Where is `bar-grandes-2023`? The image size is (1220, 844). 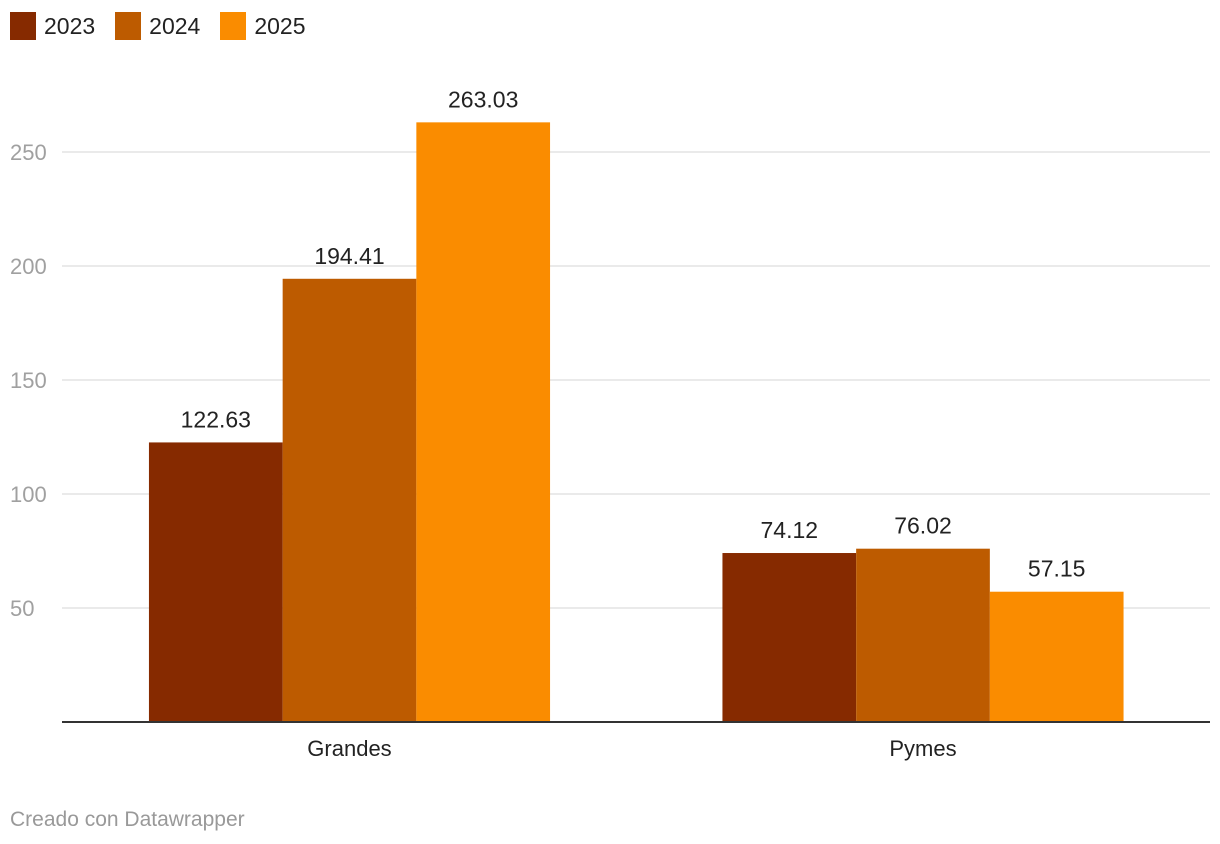
bar-grandes-2023 is located at coordinates (215, 582).